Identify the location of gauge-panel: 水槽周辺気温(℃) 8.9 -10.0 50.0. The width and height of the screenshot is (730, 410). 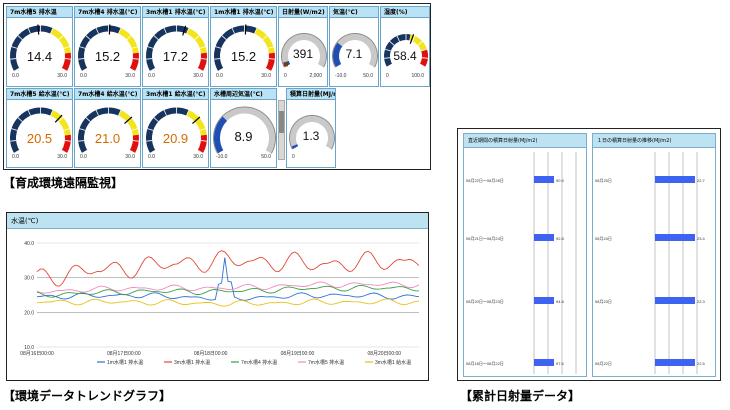
(243, 128).